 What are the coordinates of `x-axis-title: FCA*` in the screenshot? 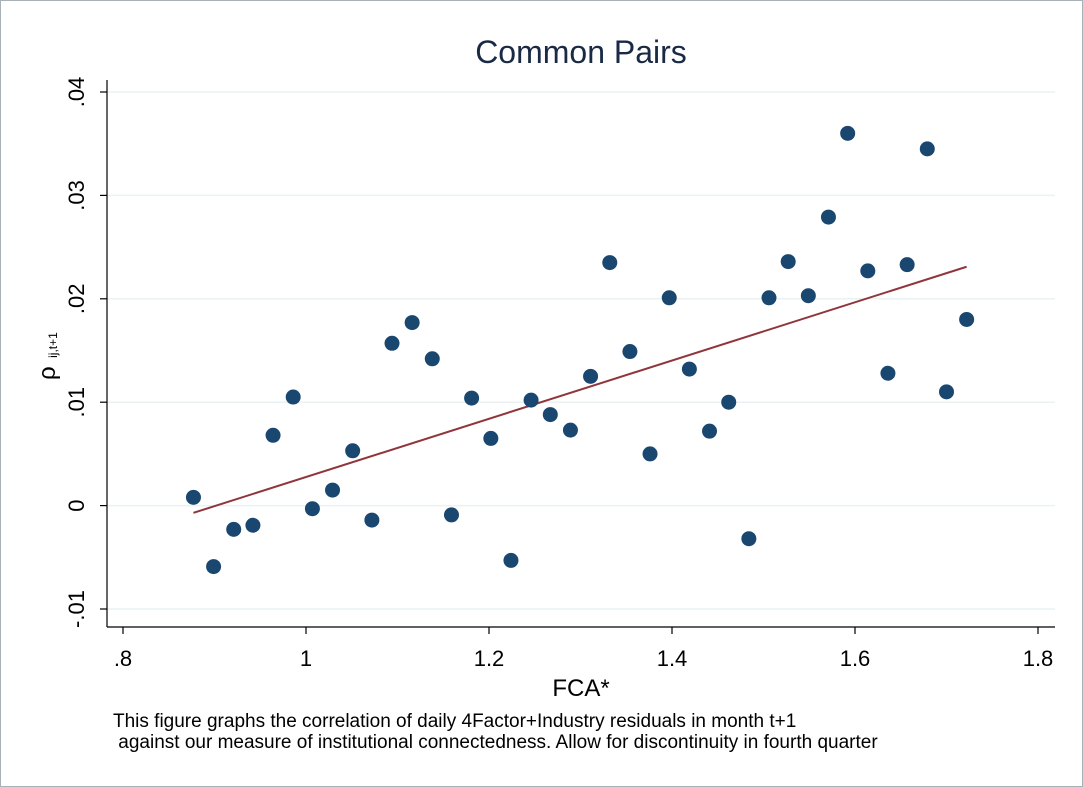 It's located at (580, 688).